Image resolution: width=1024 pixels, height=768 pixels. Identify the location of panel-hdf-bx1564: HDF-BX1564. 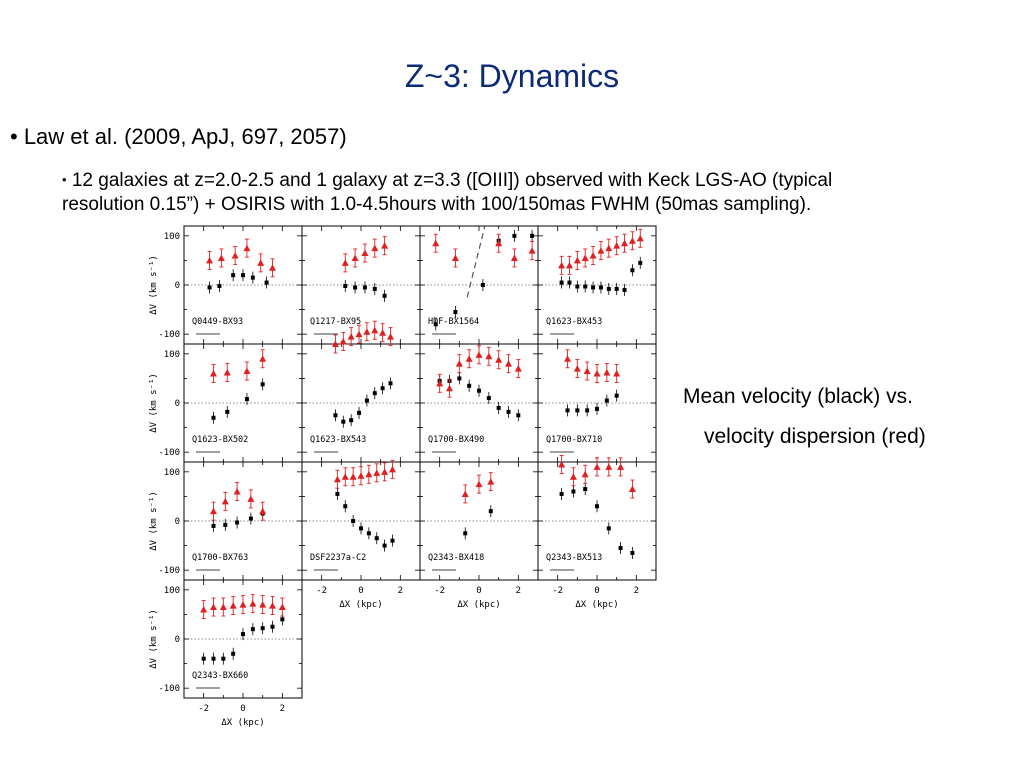
(479, 285).